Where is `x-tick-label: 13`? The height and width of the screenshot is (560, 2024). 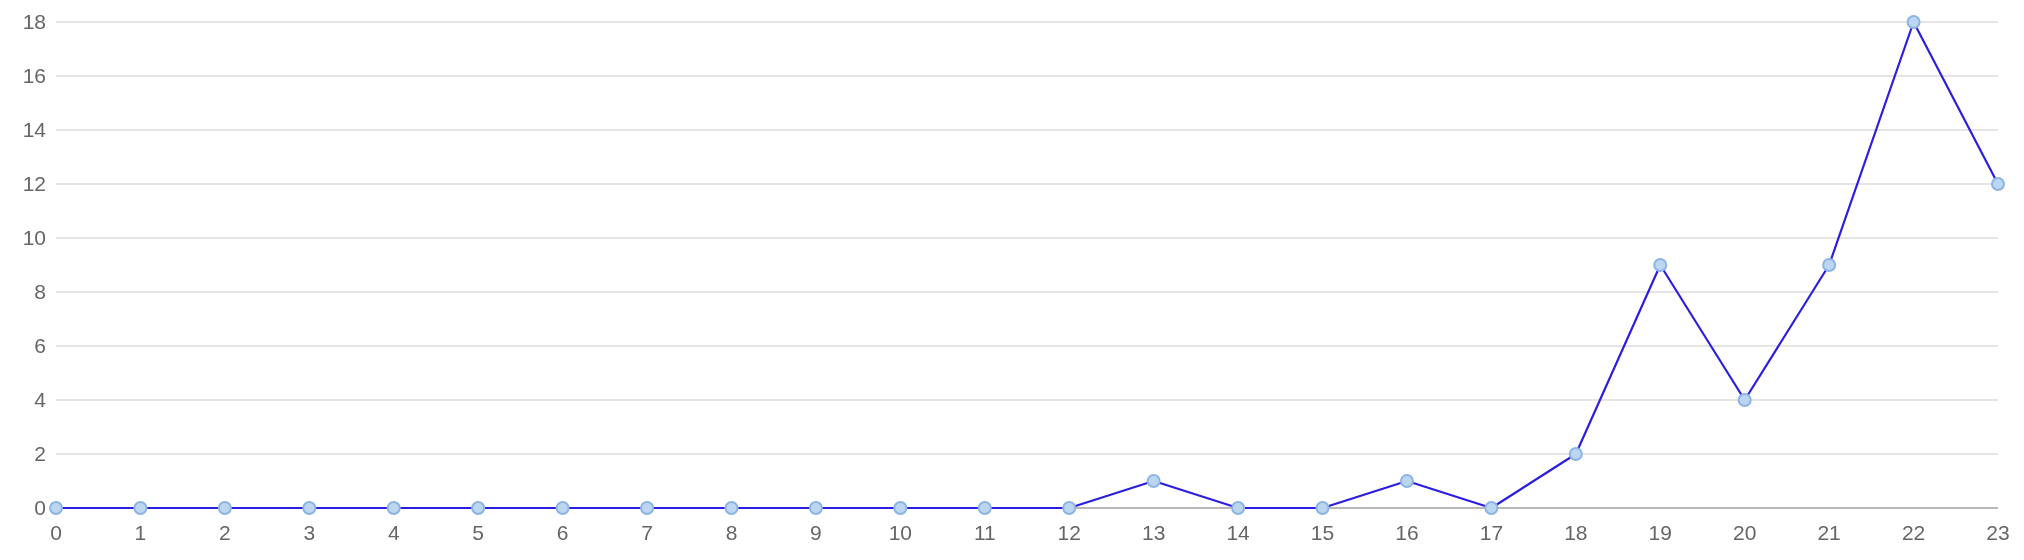 x-tick-label: 13 is located at coordinates (1153, 532).